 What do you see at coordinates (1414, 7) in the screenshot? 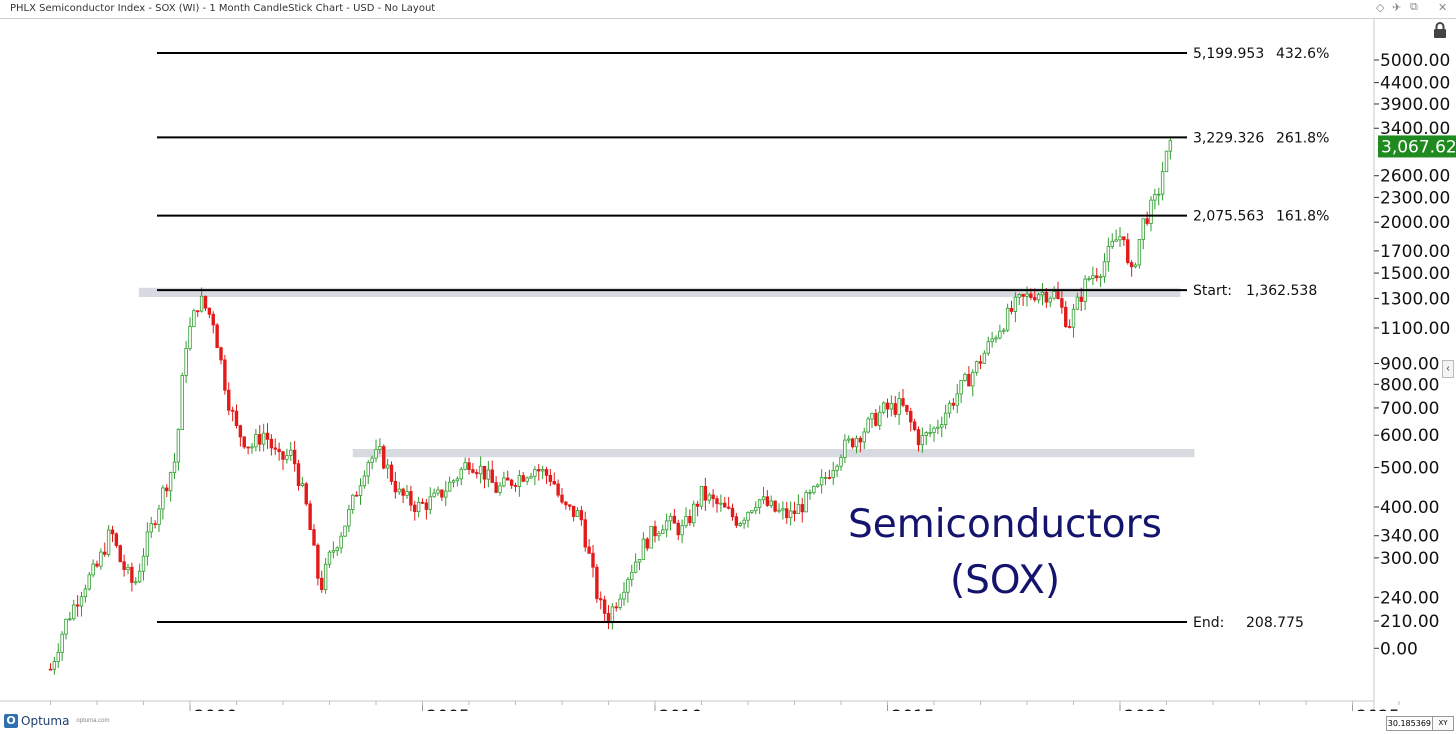
I see `restore-window-icon: ⧉` at bounding box center [1414, 7].